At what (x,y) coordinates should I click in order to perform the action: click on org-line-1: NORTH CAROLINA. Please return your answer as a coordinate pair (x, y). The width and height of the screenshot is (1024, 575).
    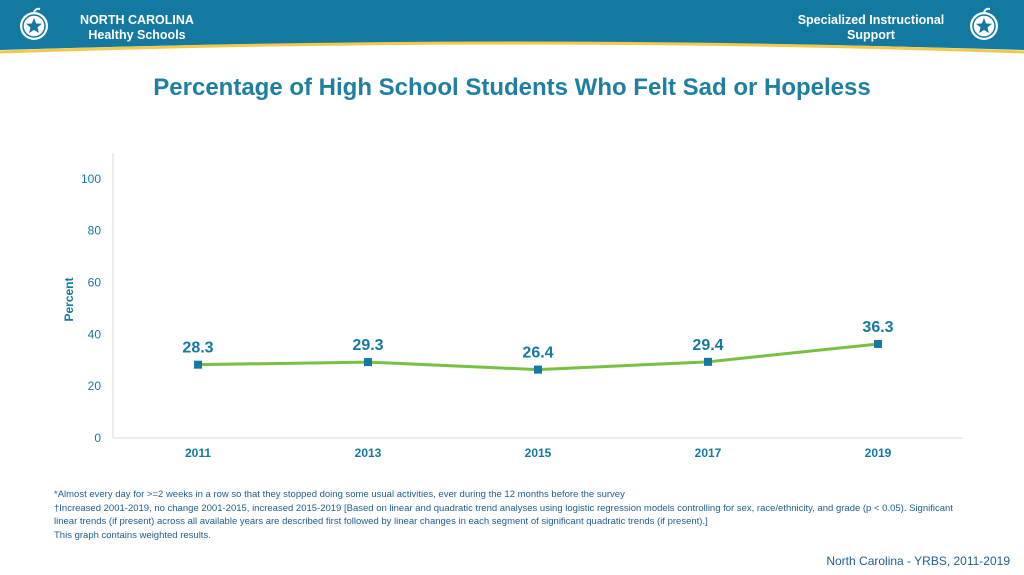
    Looking at the image, I should click on (137, 20).